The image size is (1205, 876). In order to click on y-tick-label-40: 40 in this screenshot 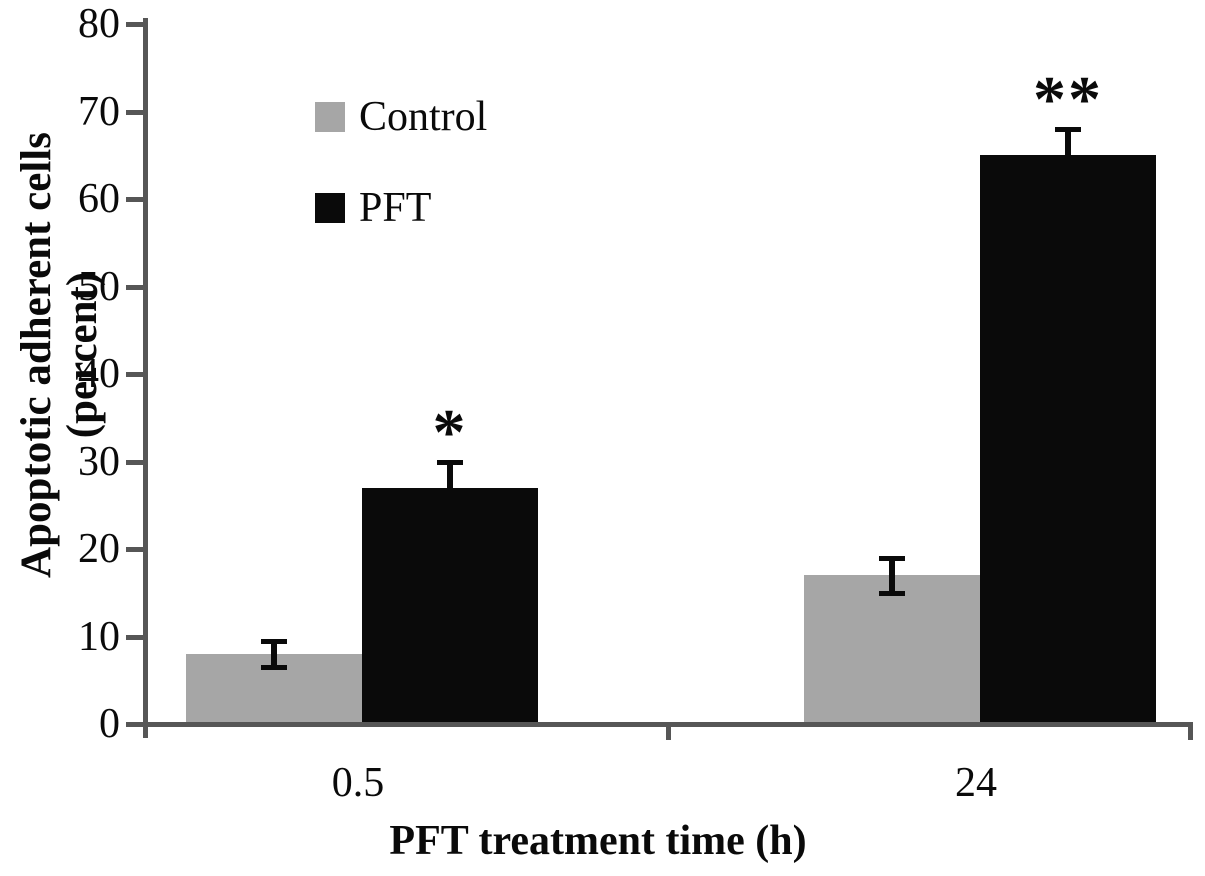, I will do `click(99, 374)`.